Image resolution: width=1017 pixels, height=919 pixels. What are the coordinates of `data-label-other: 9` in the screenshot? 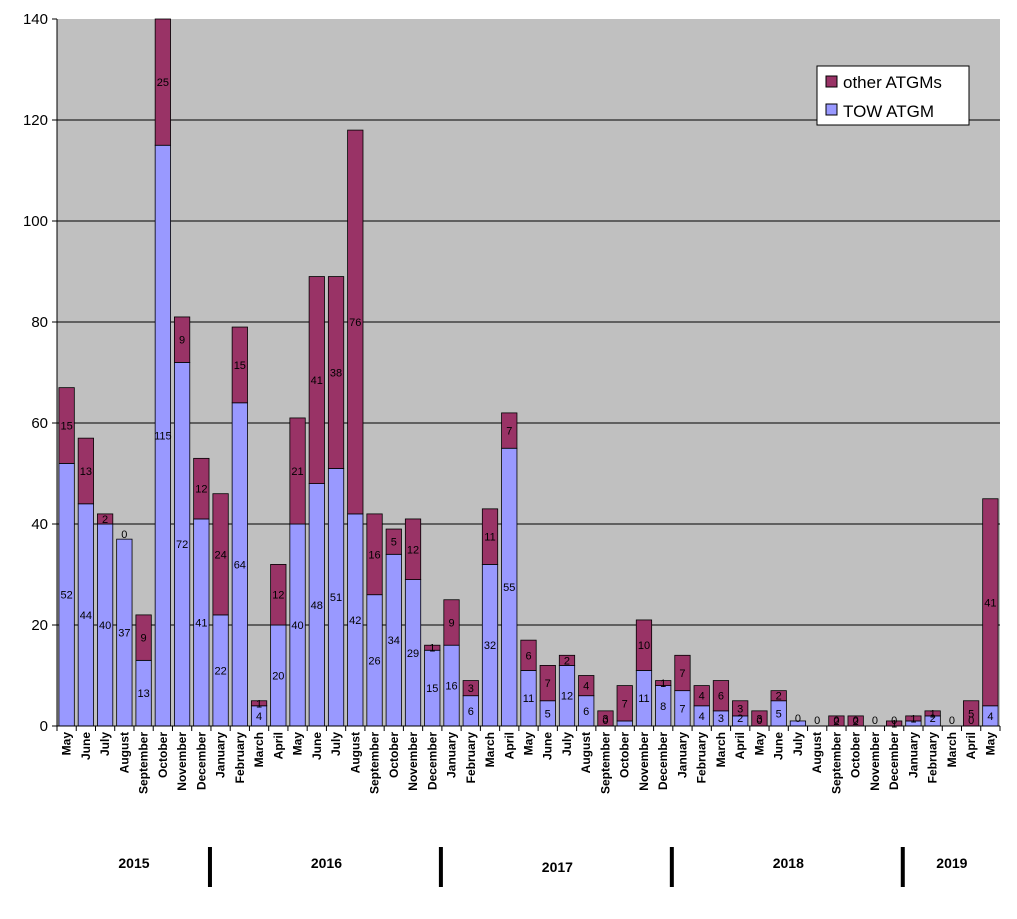 It's located at (182, 341).